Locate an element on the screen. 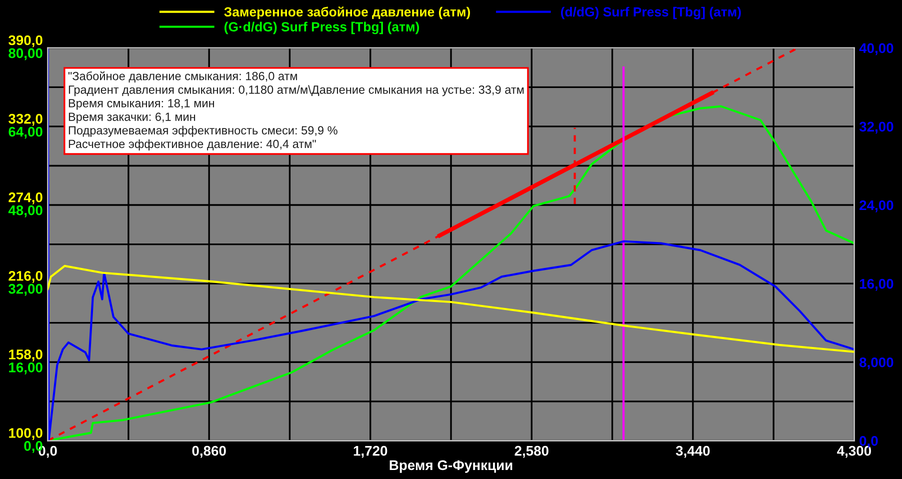 This screenshot has height=479, width=902. x-tick-label: 4,300 is located at coordinates (854, 452).